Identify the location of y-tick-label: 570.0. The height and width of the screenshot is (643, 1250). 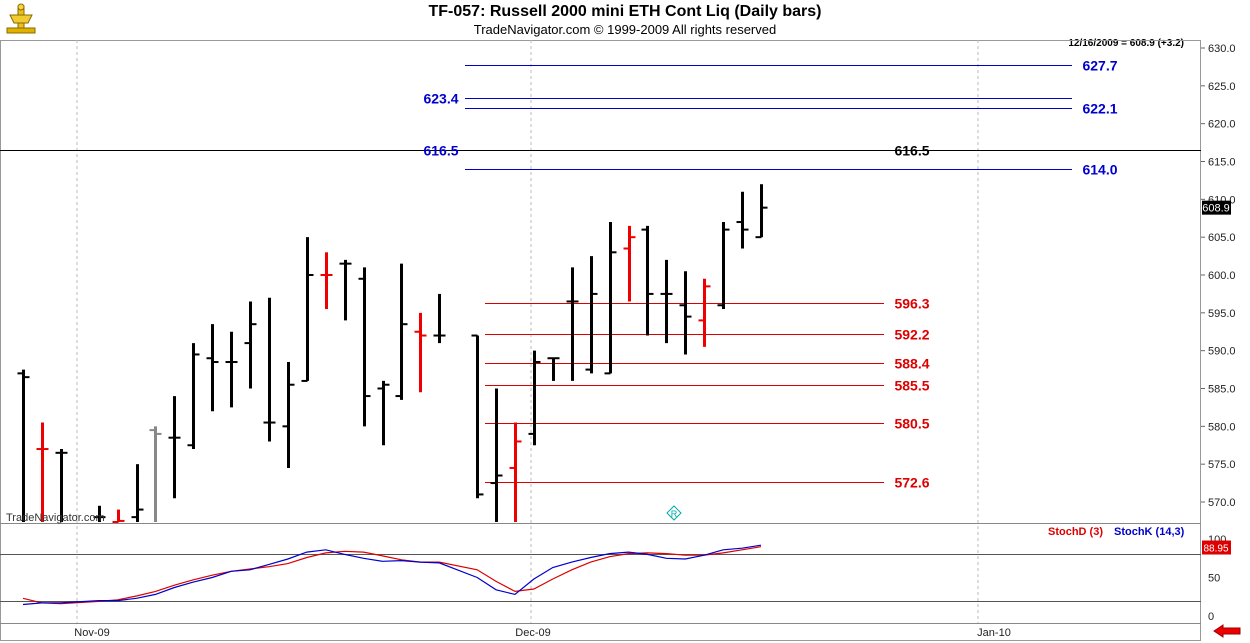
(1222, 503).